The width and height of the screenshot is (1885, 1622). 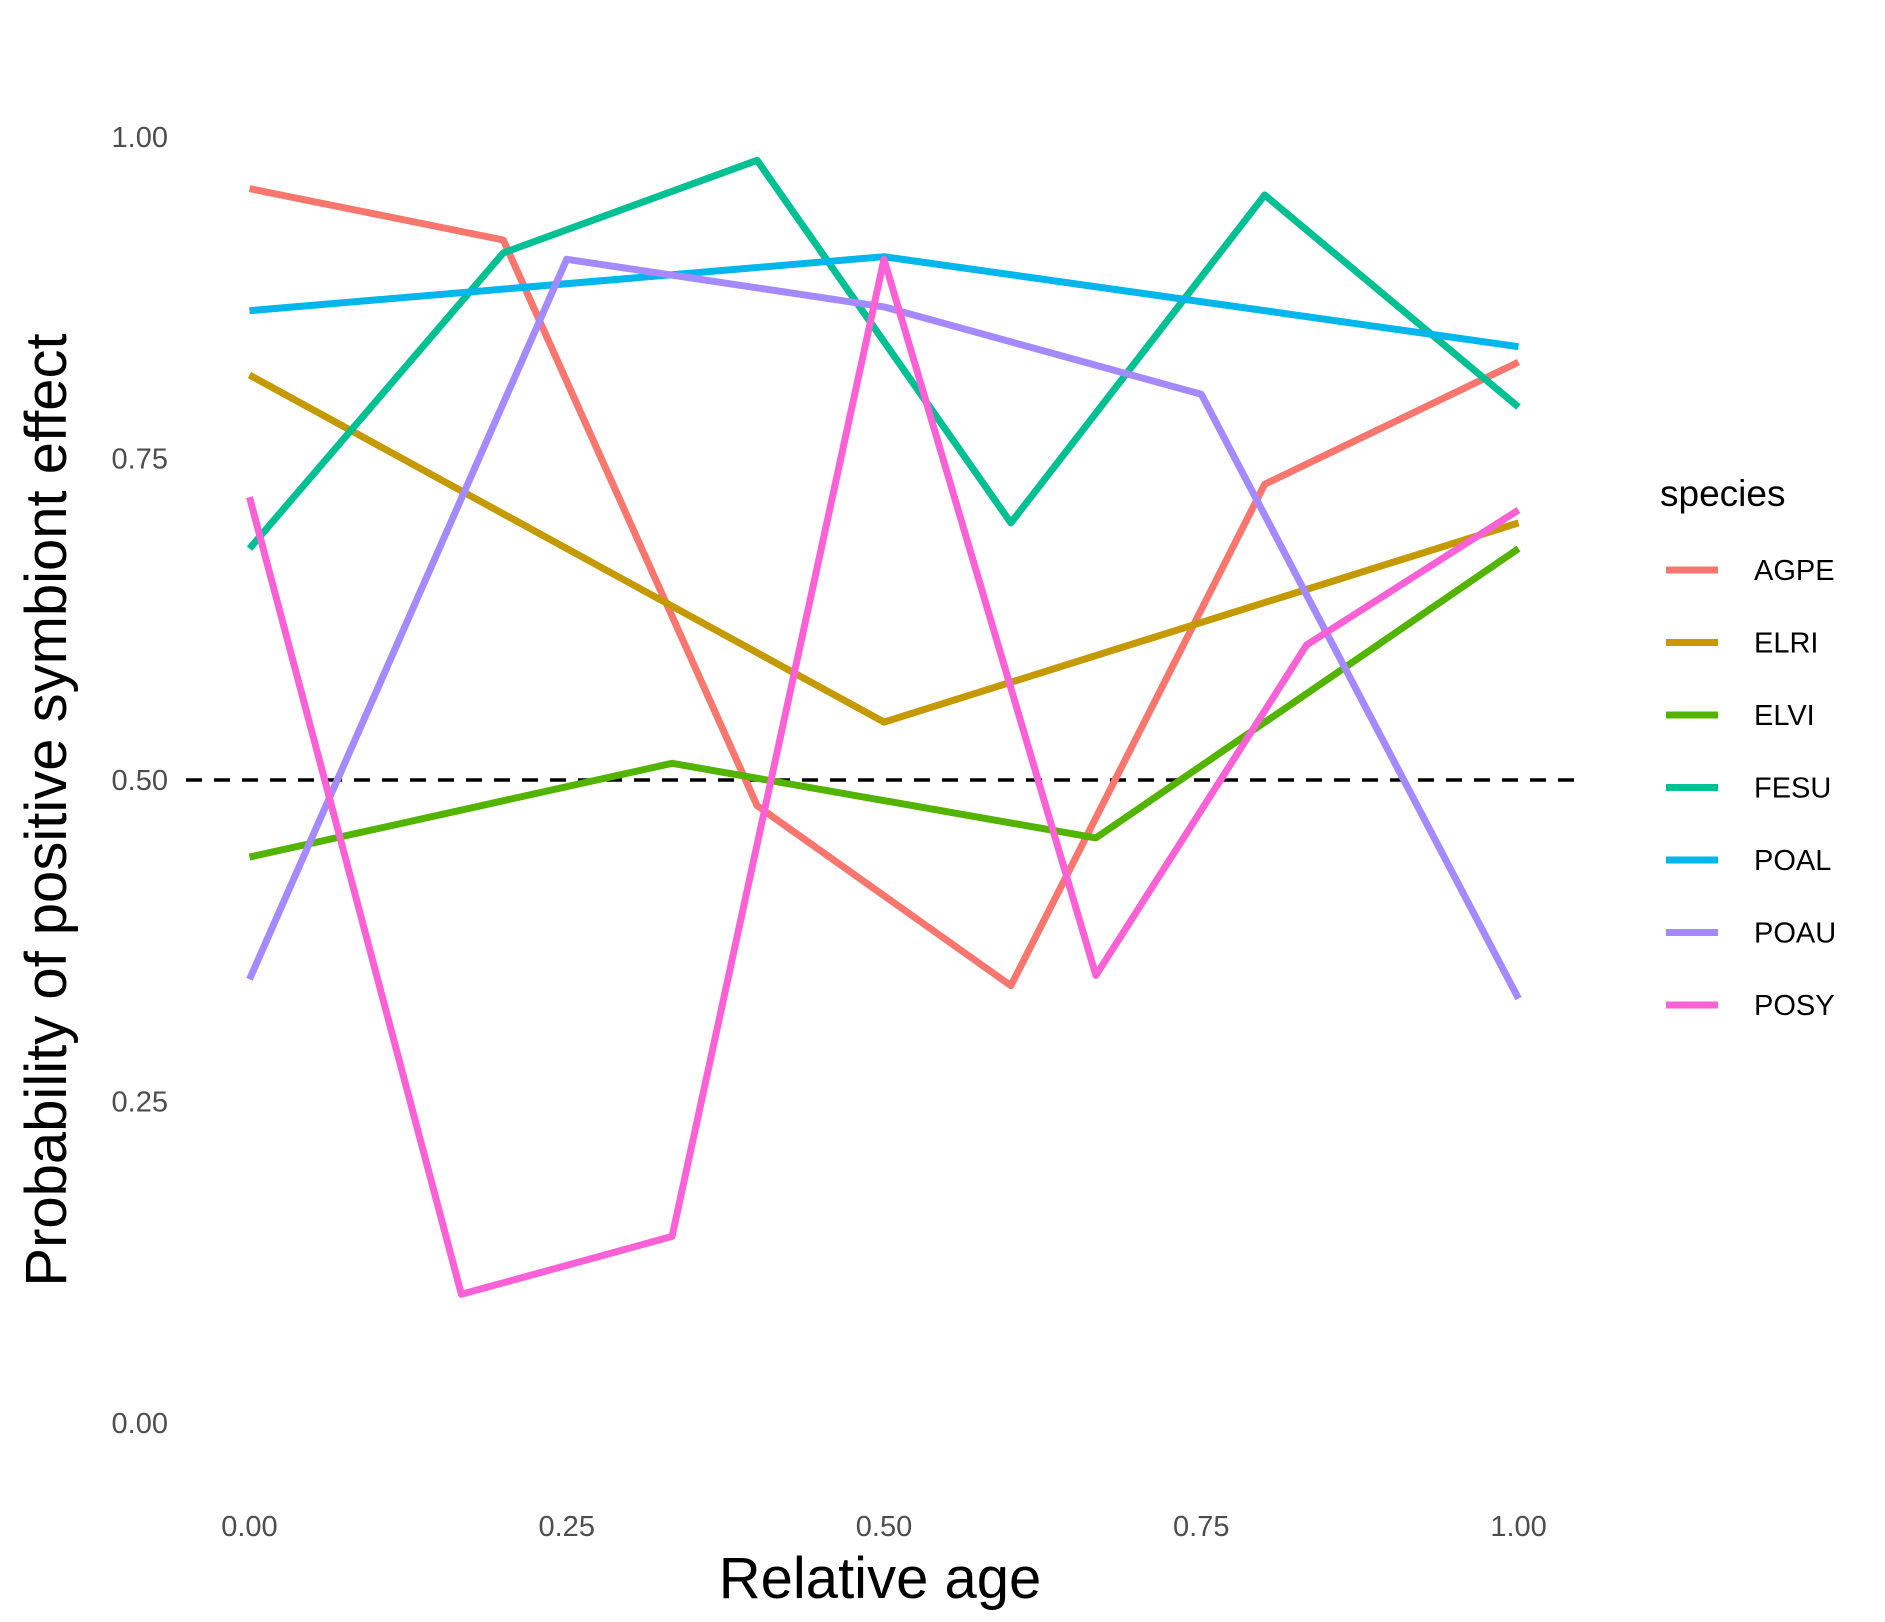 What do you see at coordinates (140, 460) in the screenshot?
I see `y-tick-label: 0.75` at bounding box center [140, 460].